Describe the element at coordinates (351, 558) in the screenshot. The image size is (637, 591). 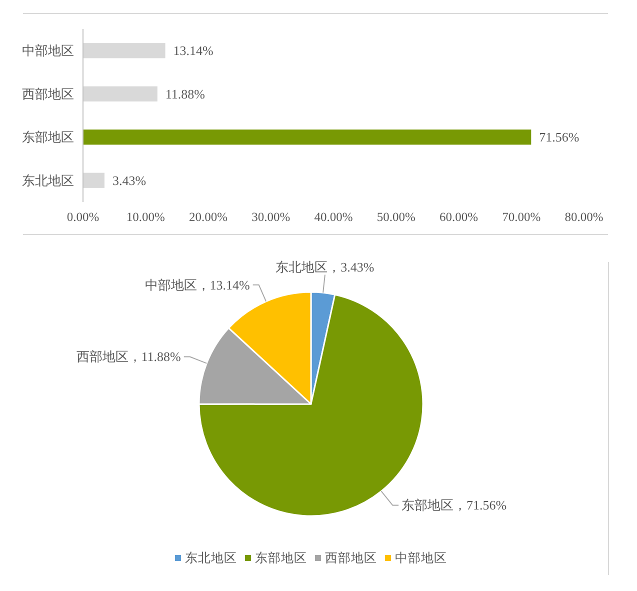
I see `legend-label: 西部地区` at that location.